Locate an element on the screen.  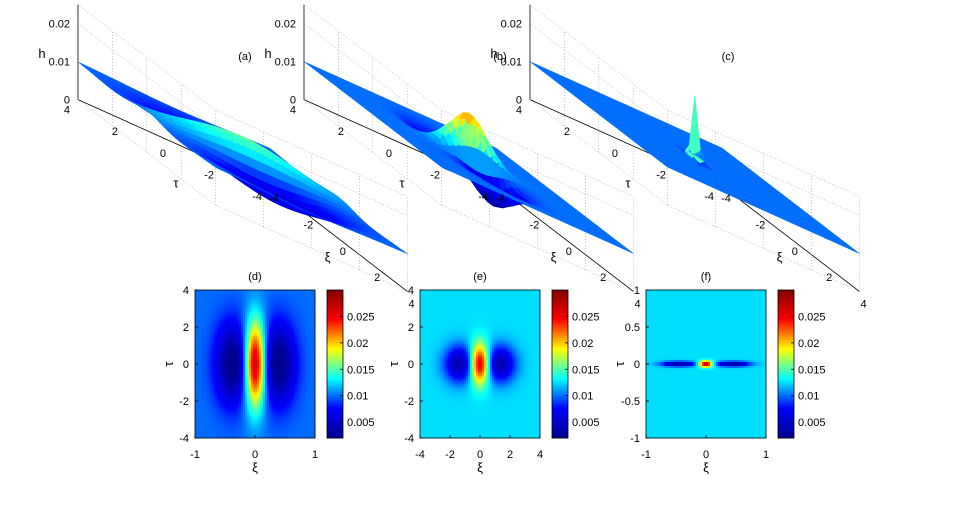
panel-title-a: (a) is located at coordinates (244, 57).